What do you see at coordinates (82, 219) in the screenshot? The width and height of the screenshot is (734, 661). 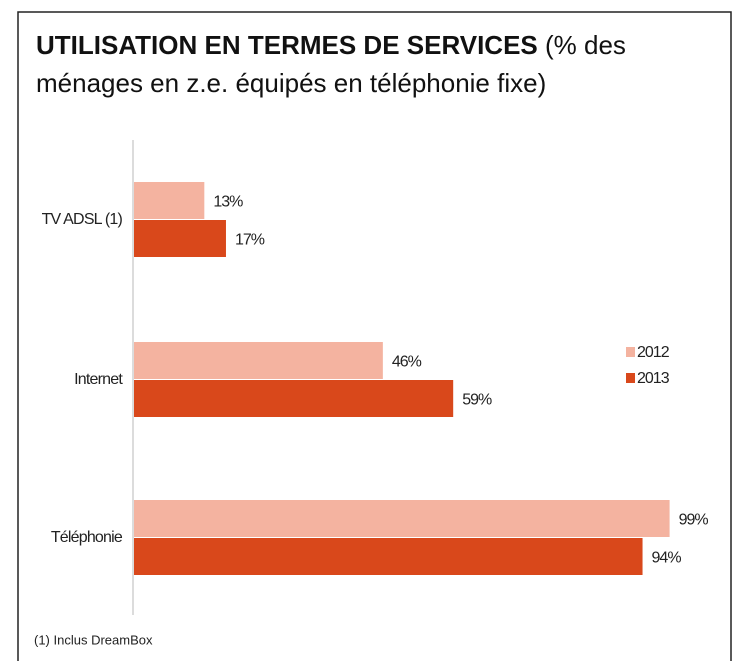 I see `category-label: TV ADSL (1)` at bounding box center [82, 219].